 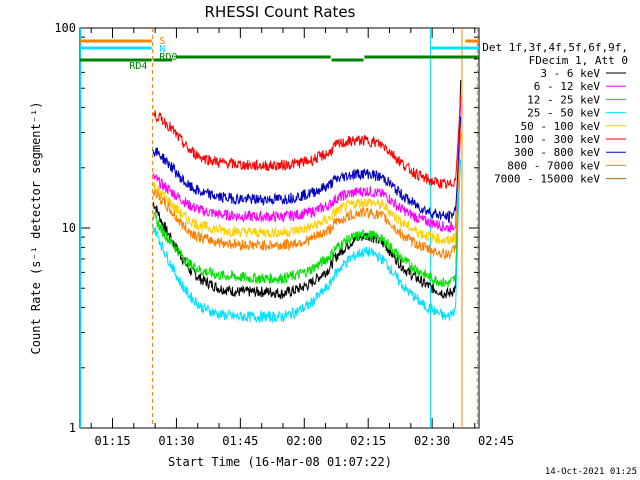 What do you see at coordinates (567, 86) in the screenshot?
I see `legend-label-1: 6 - 12 keV` at bounding box center [567, 86].